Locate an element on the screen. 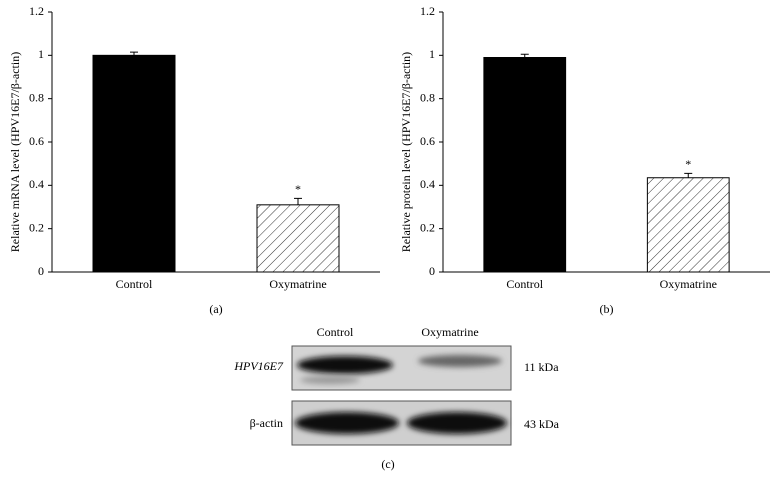 The width and height of the screenshot is (776, 480). row-label: β-actin is located at coordinates (266, 423).